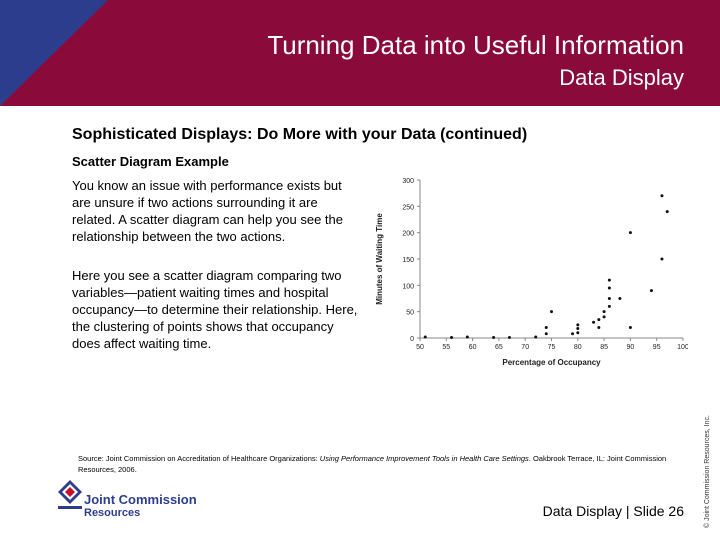 The image size is (720, 540). What do you see at coordinates (552, 347) in the screenshot?
I see `x-tick-label: 75` at bounding box center [552, 347].